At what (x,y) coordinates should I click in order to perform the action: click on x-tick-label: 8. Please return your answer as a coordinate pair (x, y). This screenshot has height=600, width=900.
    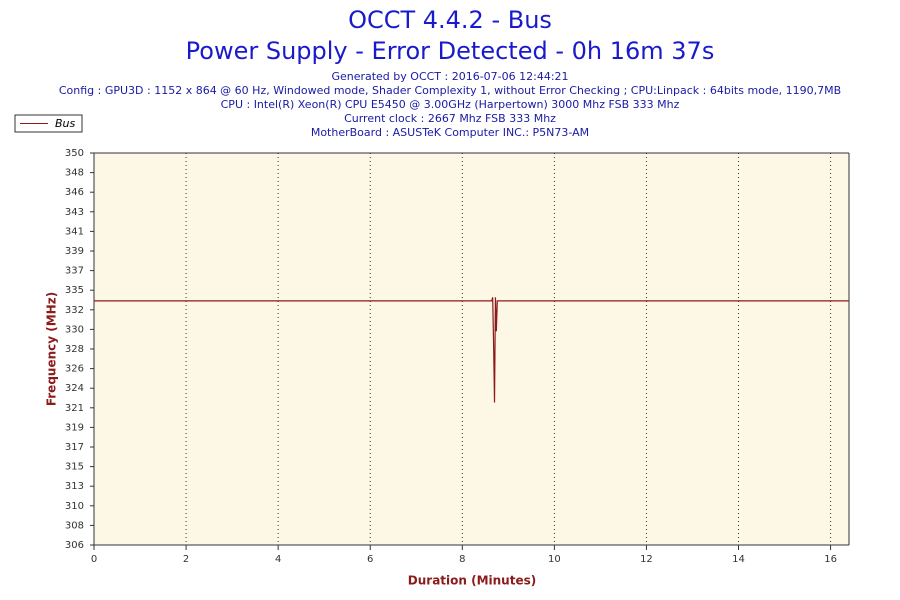
    Looking at the image, I should click on (462, 559).